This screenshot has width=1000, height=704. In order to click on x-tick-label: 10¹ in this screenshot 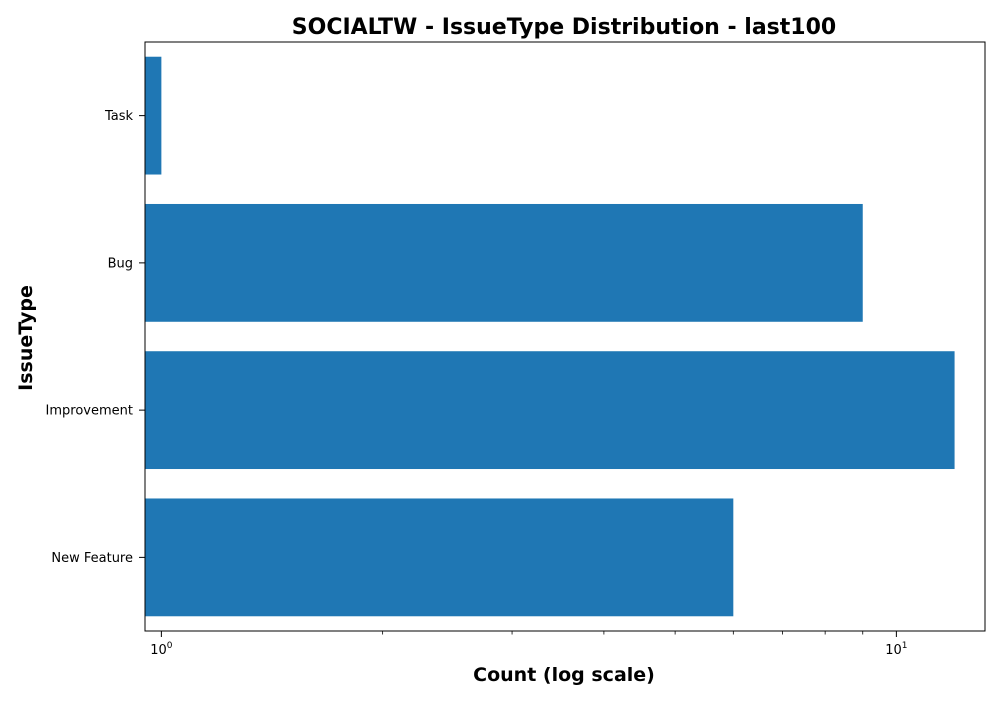, I will do `click(896, 649)`.